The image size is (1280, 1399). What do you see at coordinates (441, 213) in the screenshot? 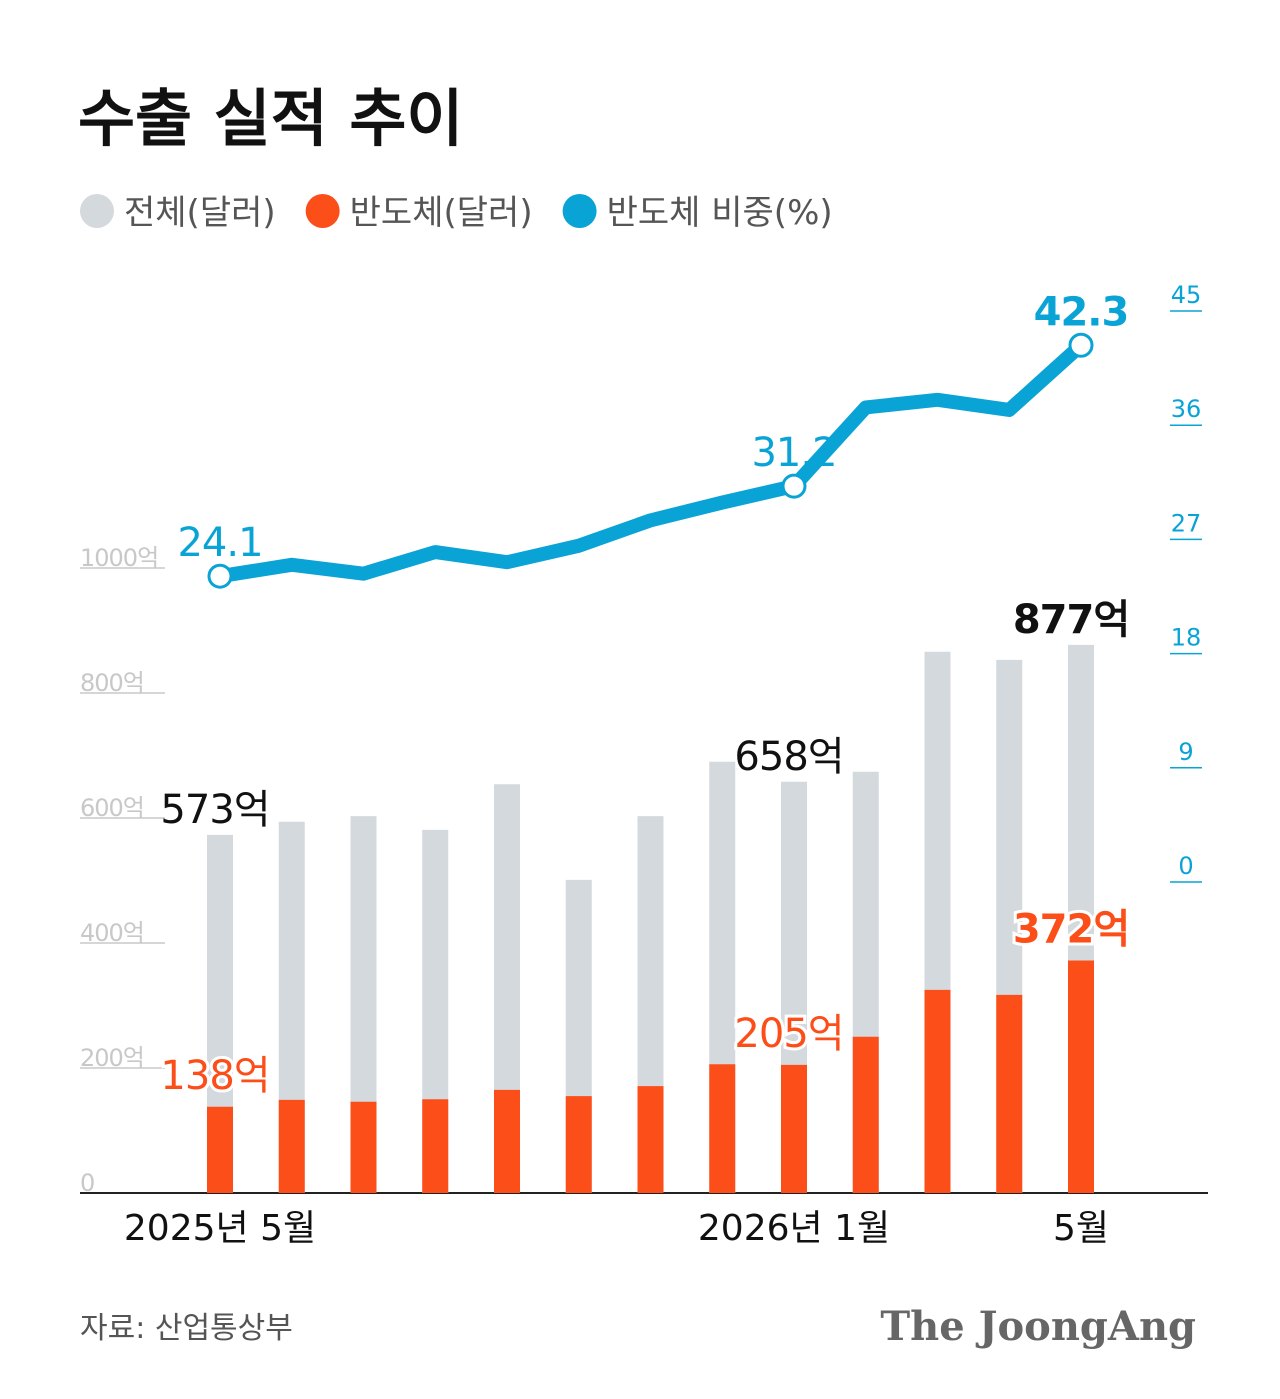
I see `legend-label: 반도체(달러)` at bounding box center [441, 213].